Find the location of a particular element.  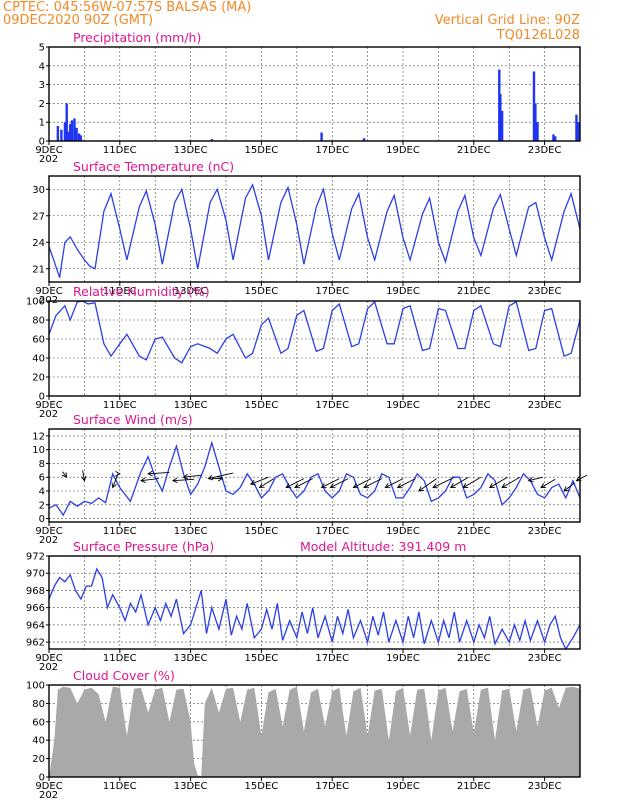

wind-xtick-label: 17DEC is located at coordinates (332, 531).